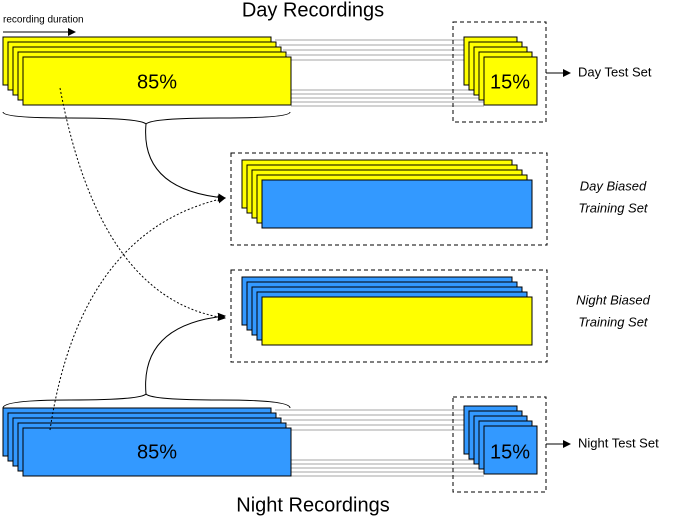  What do you see at coordinates (613, 185) in the screenshot?
I see `label: Day Biased` at bounding box center [613, 185].